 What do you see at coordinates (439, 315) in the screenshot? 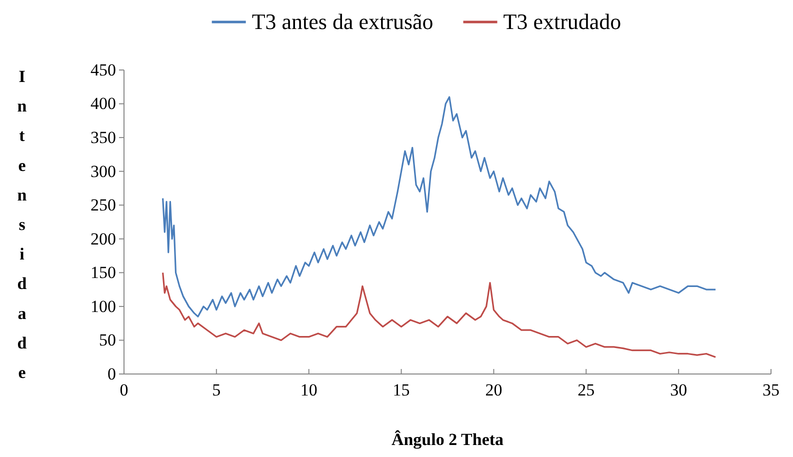
I see `line-series` at bounding box center [439, 315].